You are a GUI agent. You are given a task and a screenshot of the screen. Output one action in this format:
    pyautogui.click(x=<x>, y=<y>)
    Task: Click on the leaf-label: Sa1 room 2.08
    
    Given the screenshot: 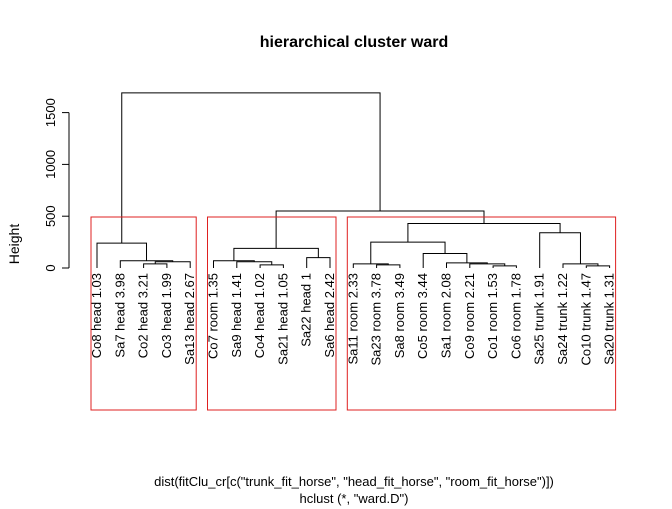 What is the action you would take?
    pyautogui.click(x=446, y=315)
    